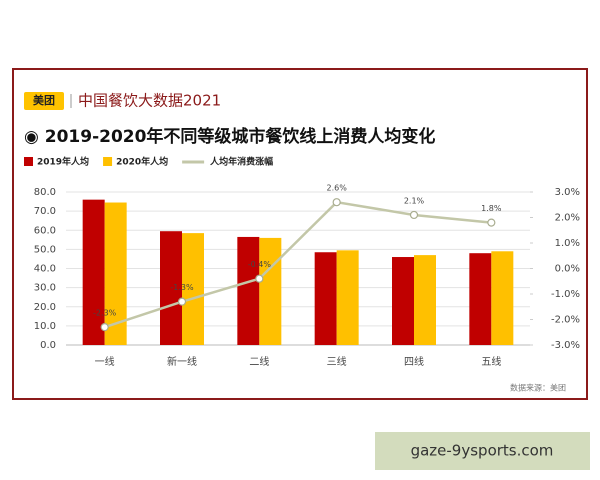 The height and width of the screenshot is (480, 600). Describe the element at coordinates (105, 313) in the screenshot. I see `value-label: -2.3%` at that location.